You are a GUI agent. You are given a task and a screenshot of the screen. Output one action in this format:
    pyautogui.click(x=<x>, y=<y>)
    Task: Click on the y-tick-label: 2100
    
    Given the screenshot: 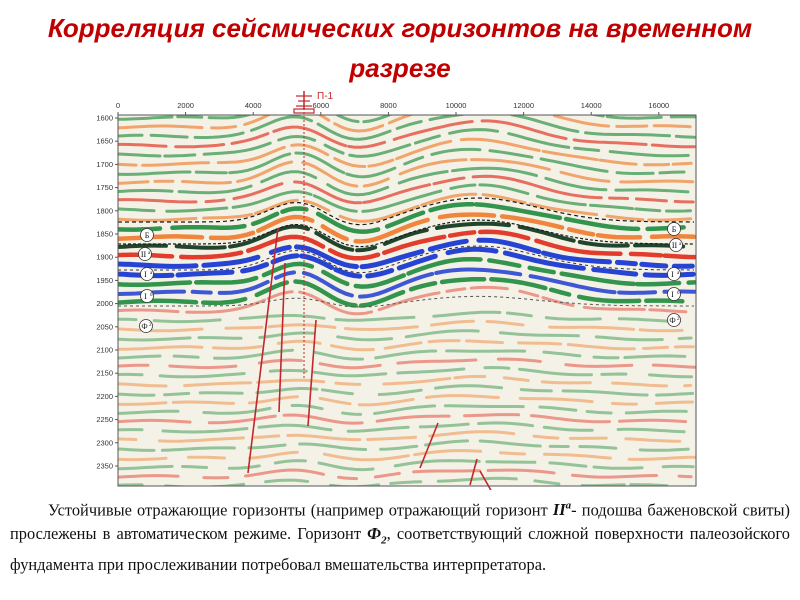 What is the action you would take?
    pyautogui.click(x=104, y=350)
    